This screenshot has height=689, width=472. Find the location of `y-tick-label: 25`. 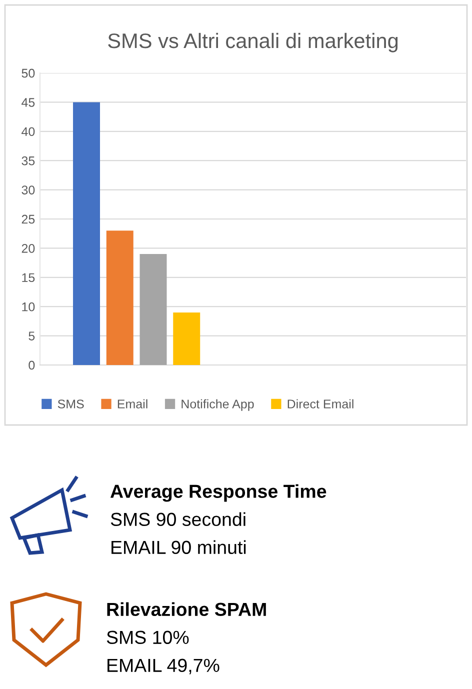

y-tick-label: 25 is located at coordinates (28, 219).